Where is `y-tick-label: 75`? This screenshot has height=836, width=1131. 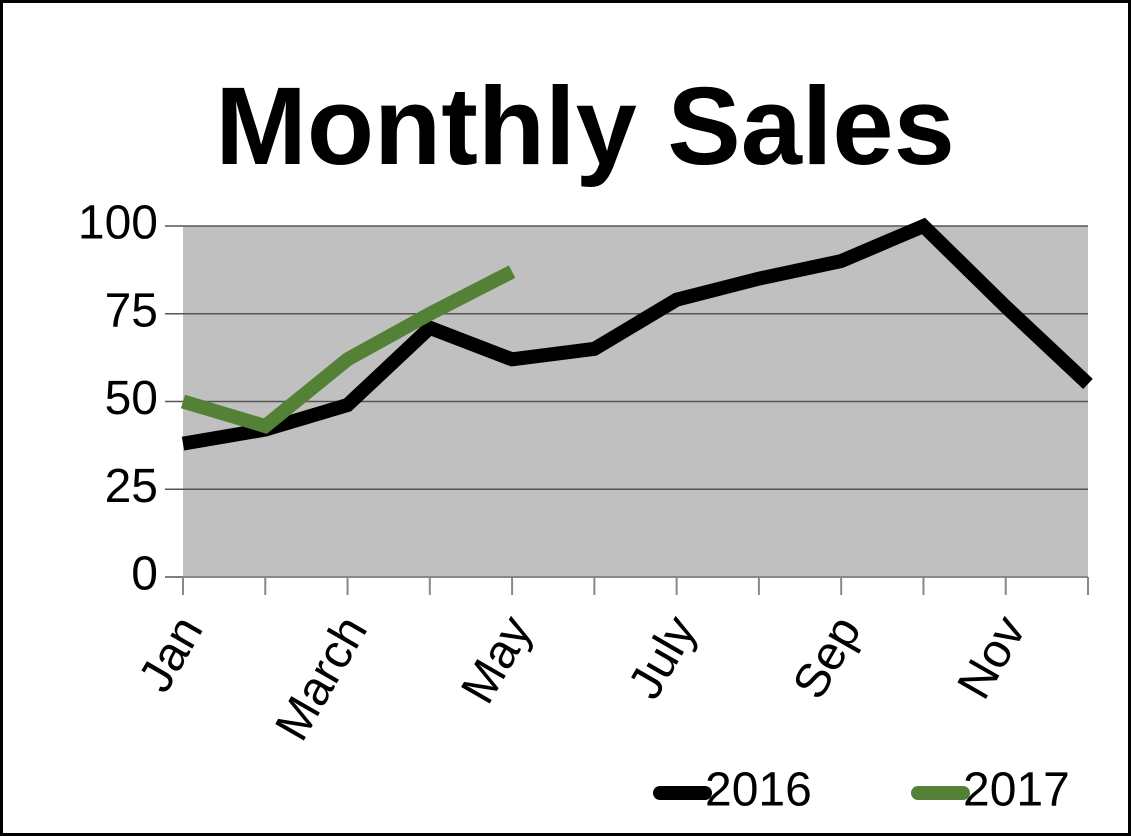
y-tick-label: 75 is located at coordinates (131, 310).